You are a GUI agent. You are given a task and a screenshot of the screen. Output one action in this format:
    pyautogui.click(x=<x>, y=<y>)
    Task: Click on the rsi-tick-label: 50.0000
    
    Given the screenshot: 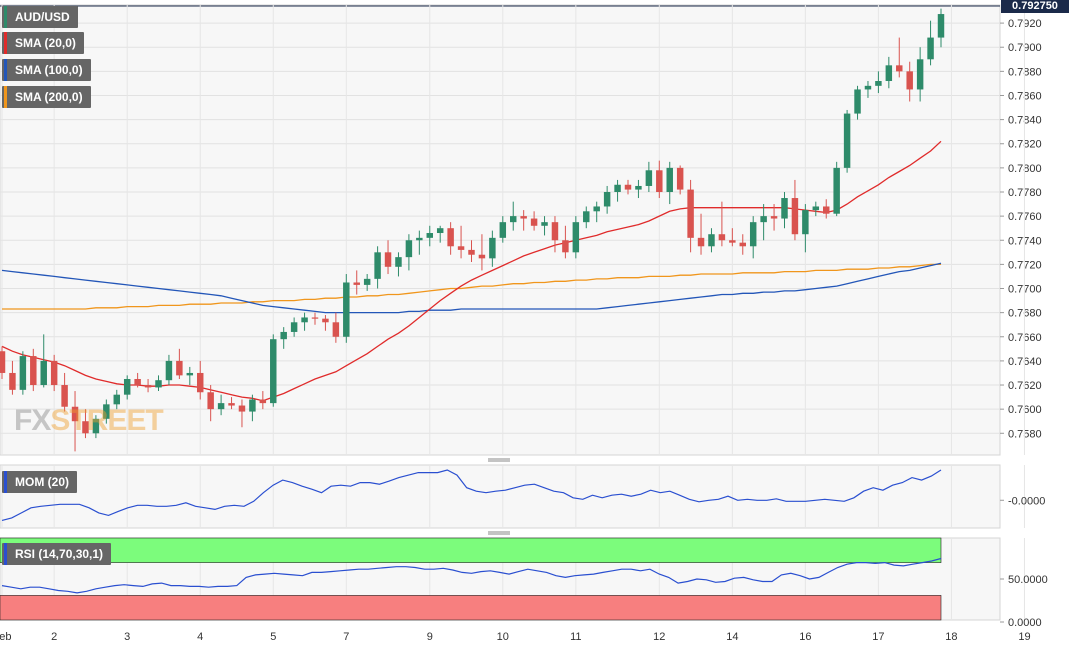 What is the action you would take?
    pyautogui.click(x=1028, y=580)
    